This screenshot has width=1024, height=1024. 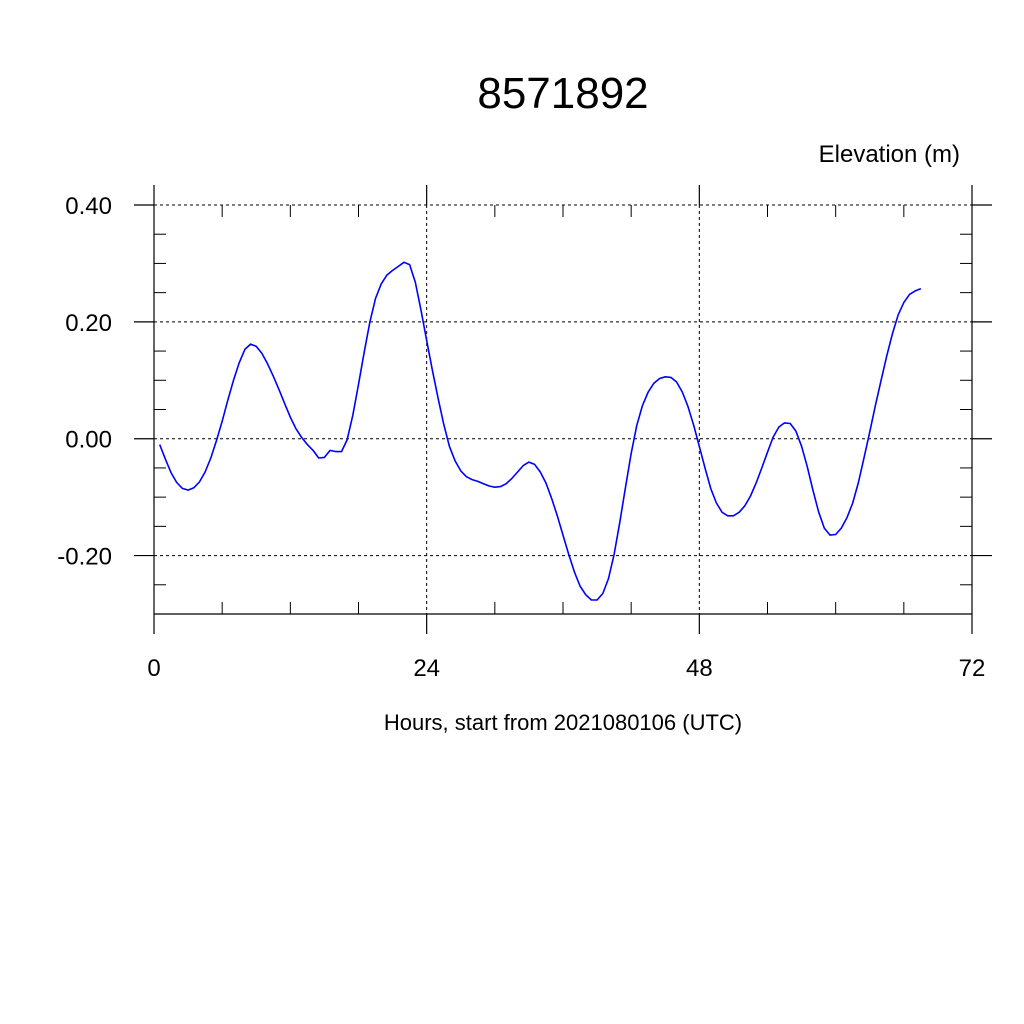 I want to click on y-tick-label: 0.20, so click(x=88, y=323).